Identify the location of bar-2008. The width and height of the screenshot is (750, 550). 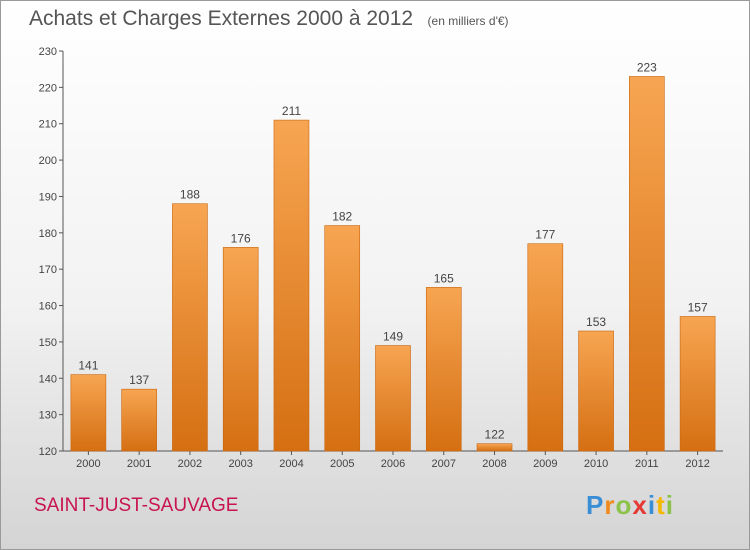
(494, 447).